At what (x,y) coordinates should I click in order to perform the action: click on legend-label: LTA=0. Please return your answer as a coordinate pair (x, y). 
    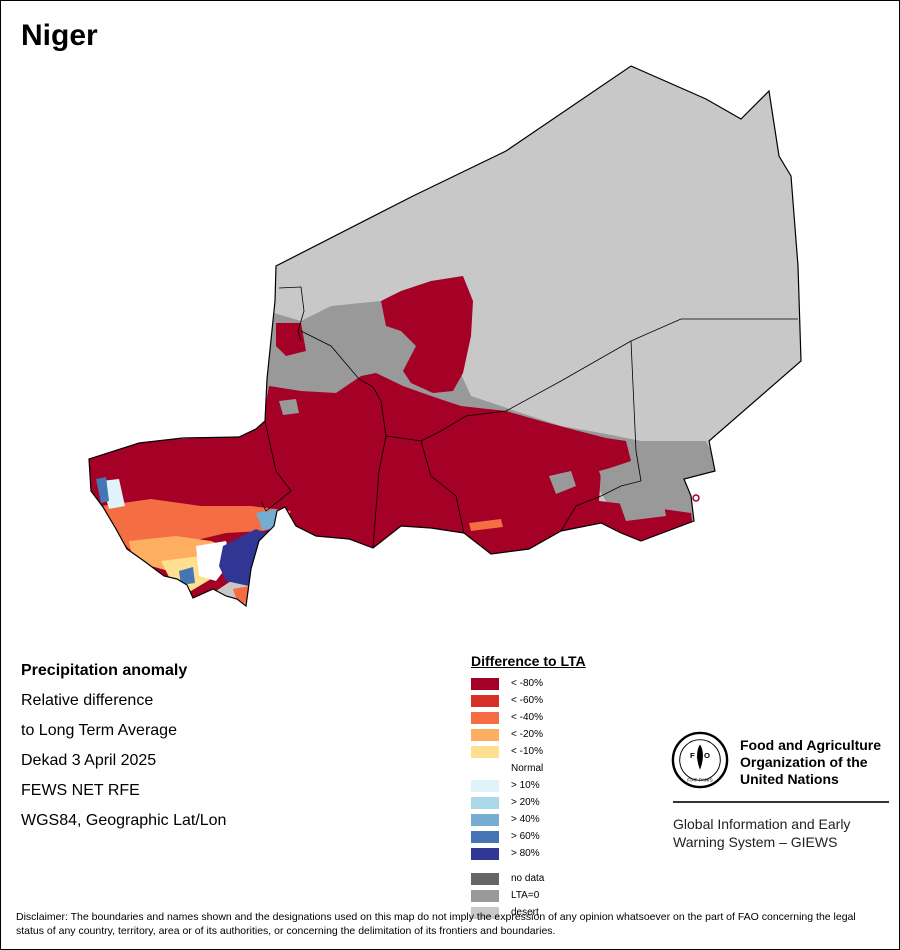
    Looking at the image, I should click on (525, 895).